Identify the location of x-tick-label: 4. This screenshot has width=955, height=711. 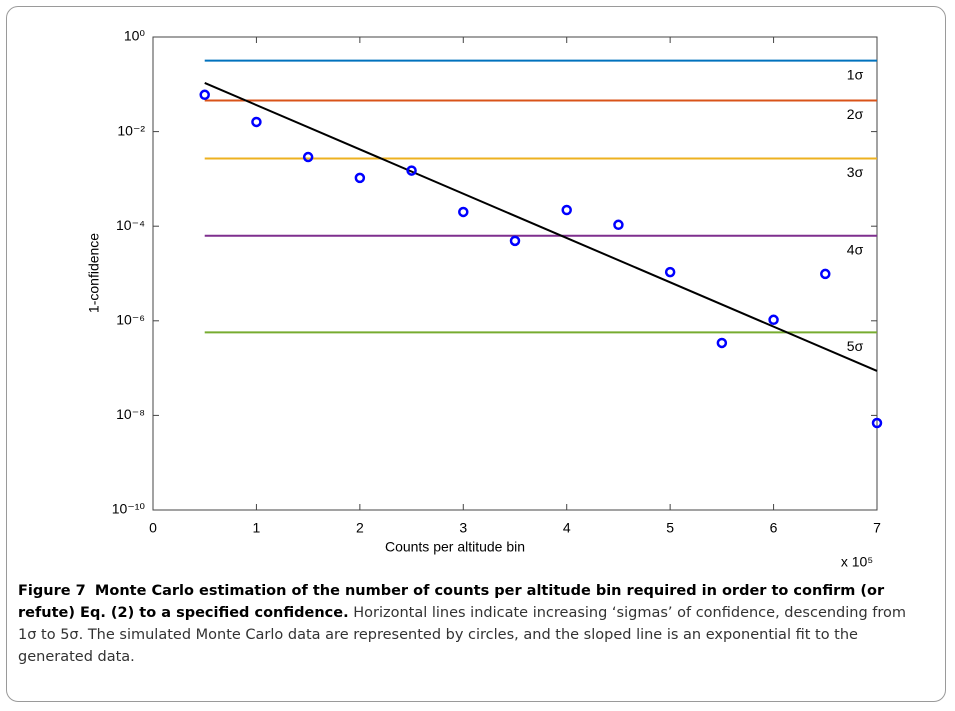
(567, 528).